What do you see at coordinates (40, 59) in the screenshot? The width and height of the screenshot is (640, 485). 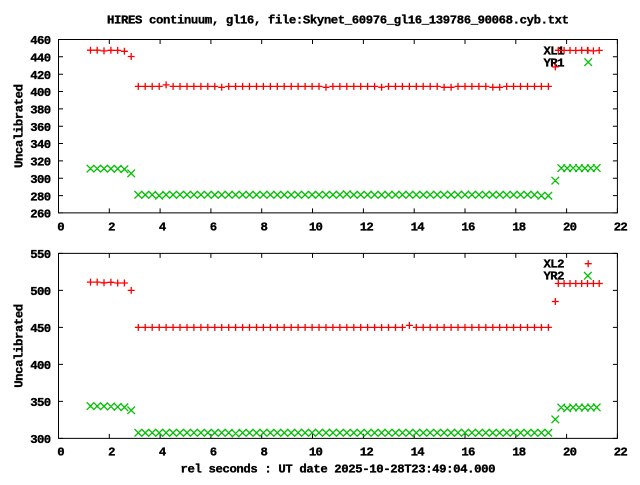 I see `svg-text: 440` at bounding box center [40, 59].